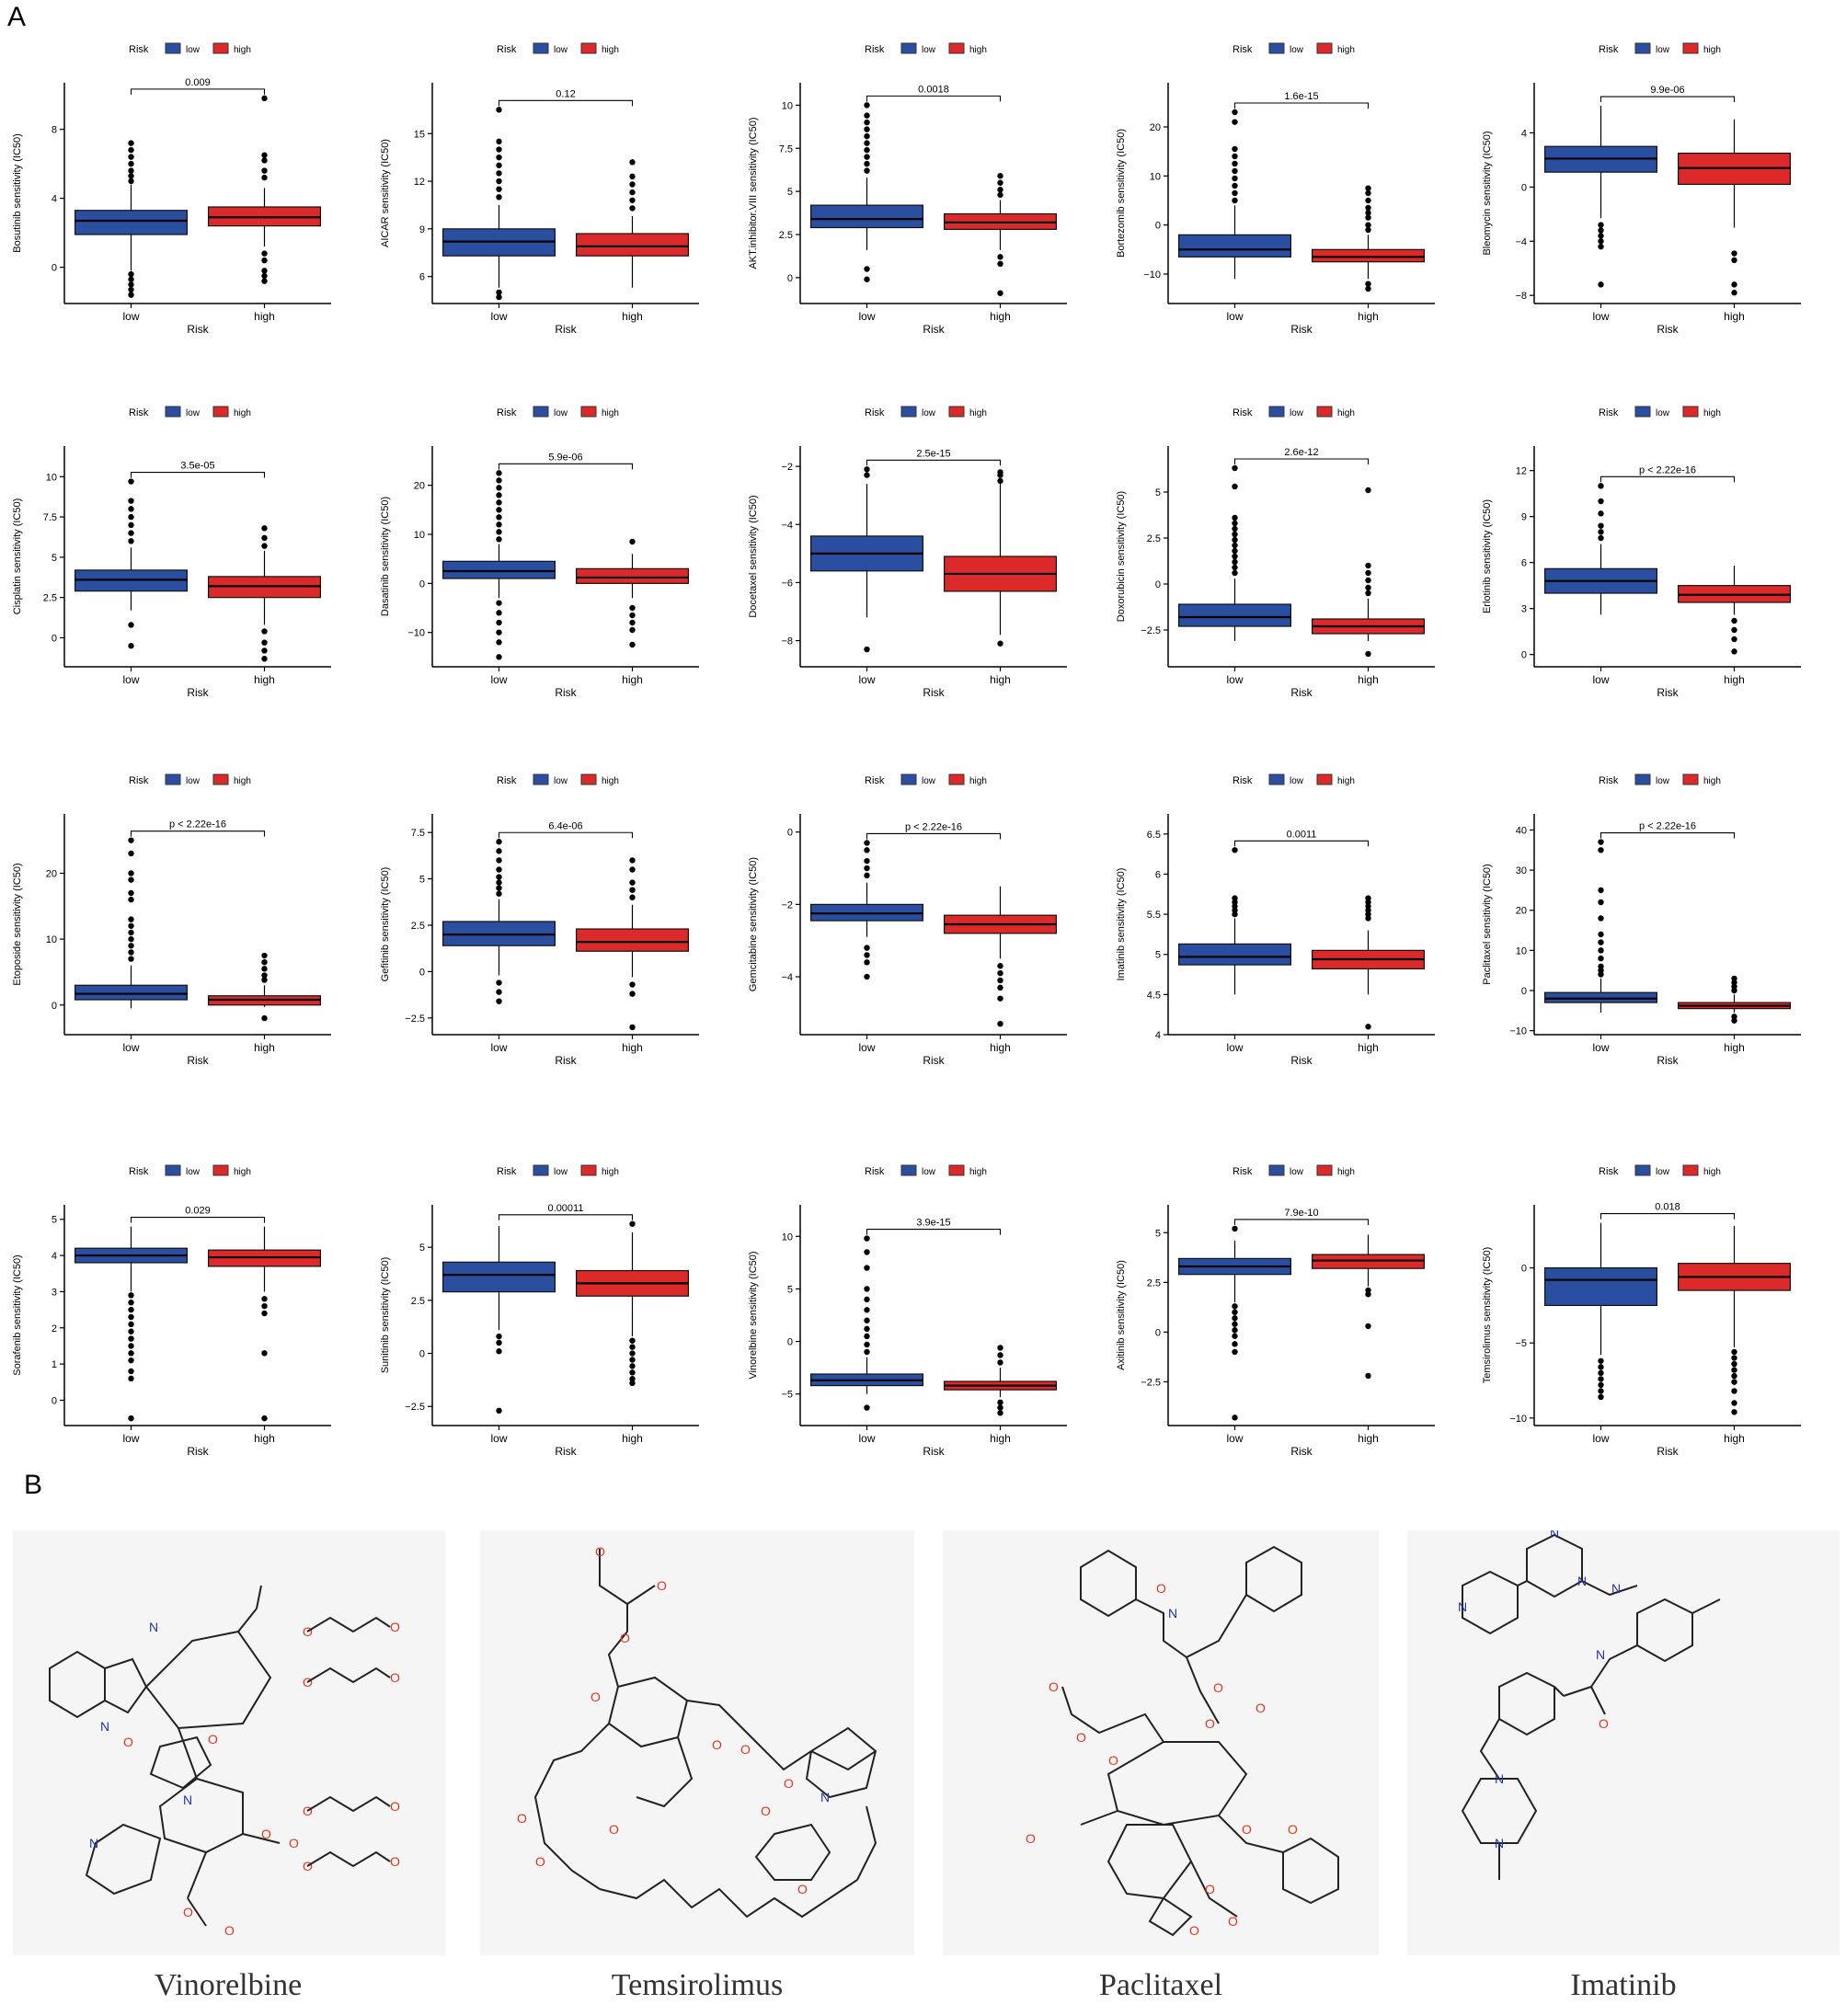 This screenshot has width=1846, height=2016. What do you see at coordinates (790, 192) in the screenshot?
I see `chart-3-y-tick-label-2: 5` at bounding box center [790, 192].